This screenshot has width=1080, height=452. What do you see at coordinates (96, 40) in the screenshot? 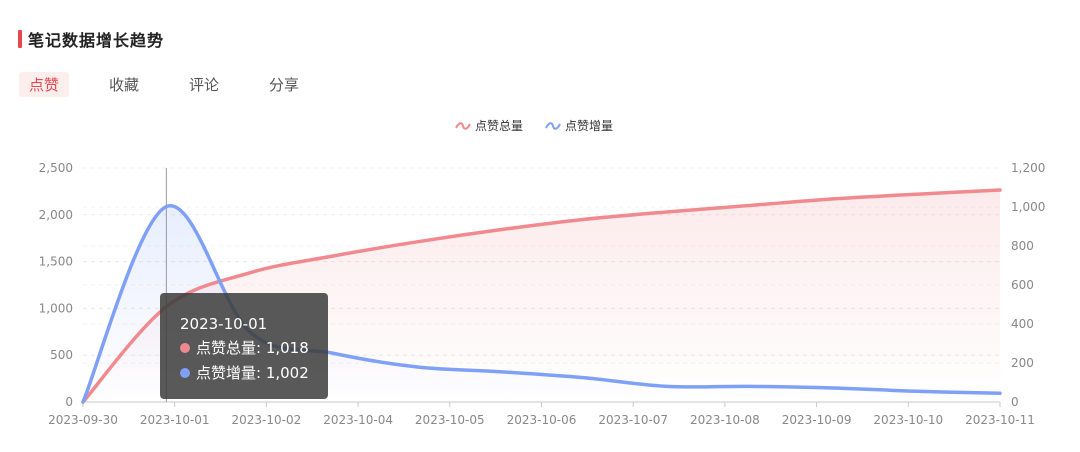
I see `page-title: 笔记数据增长趋势` at bounding box center [96, 40].